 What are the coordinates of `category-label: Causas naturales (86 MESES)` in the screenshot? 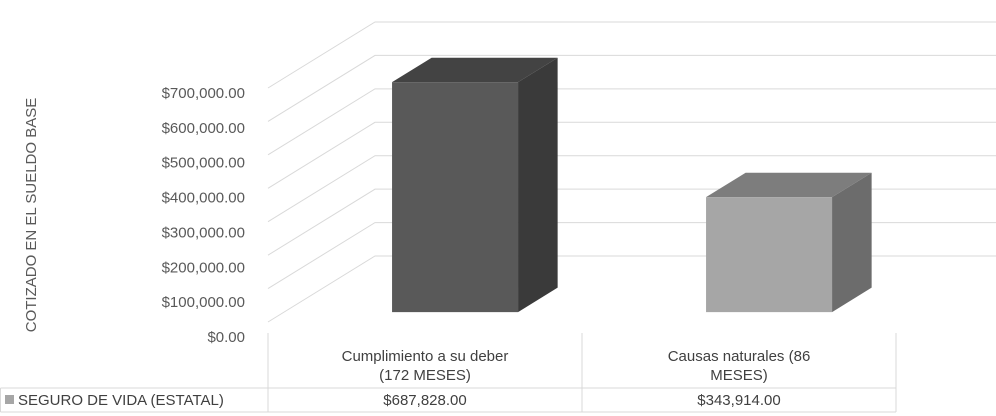 It's located at (739, 366).